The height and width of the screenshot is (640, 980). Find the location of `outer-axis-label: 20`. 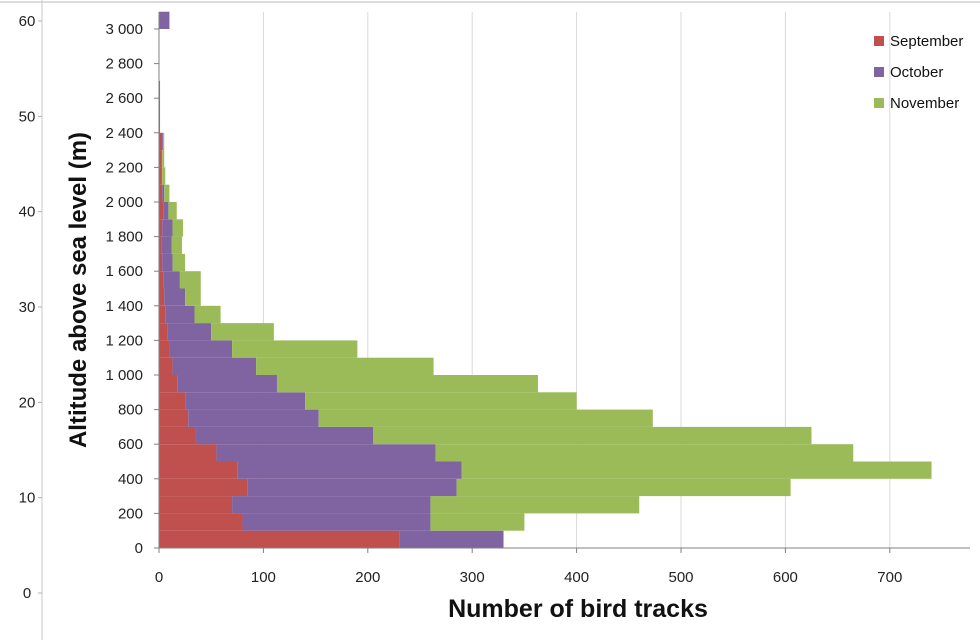

outer-axis-label: 20 is located at coordinates (27, 402).